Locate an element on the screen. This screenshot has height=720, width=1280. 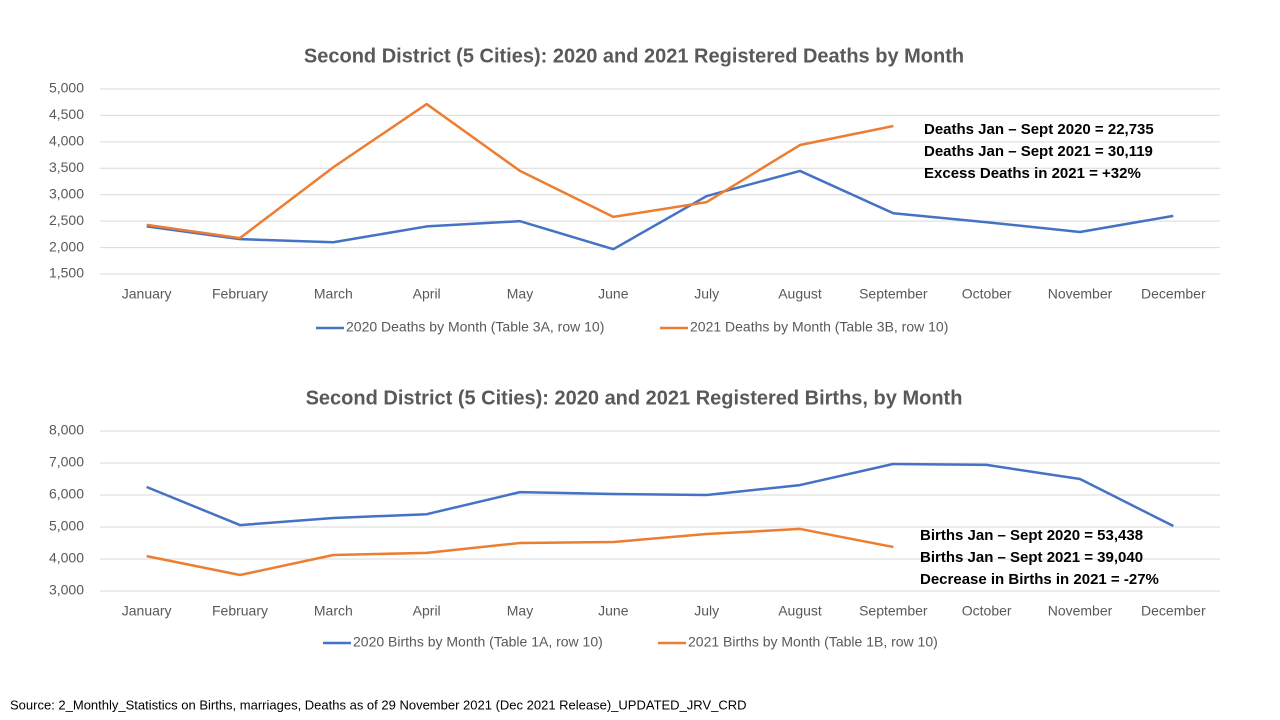
annotation: Deaths Jan – Sept 2021 = 30,119 is located at coordinates (1038, 151).